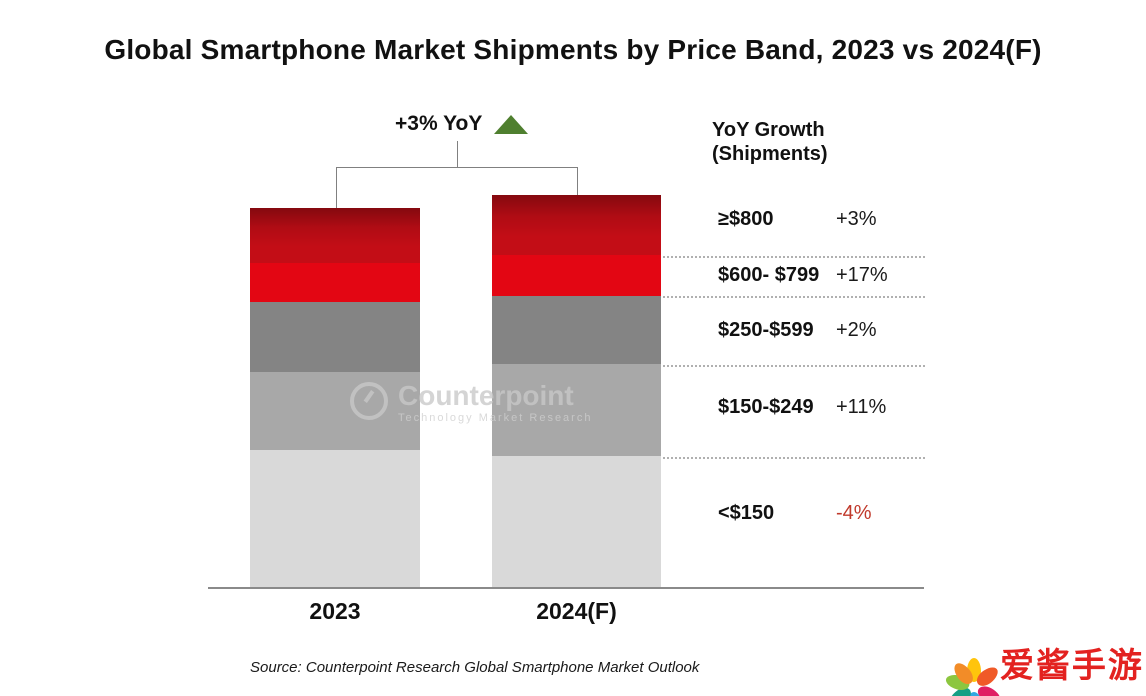  Describe the element at coordinates (856, 330) in the screenshot. I see `growth-value: +2%` at that location.